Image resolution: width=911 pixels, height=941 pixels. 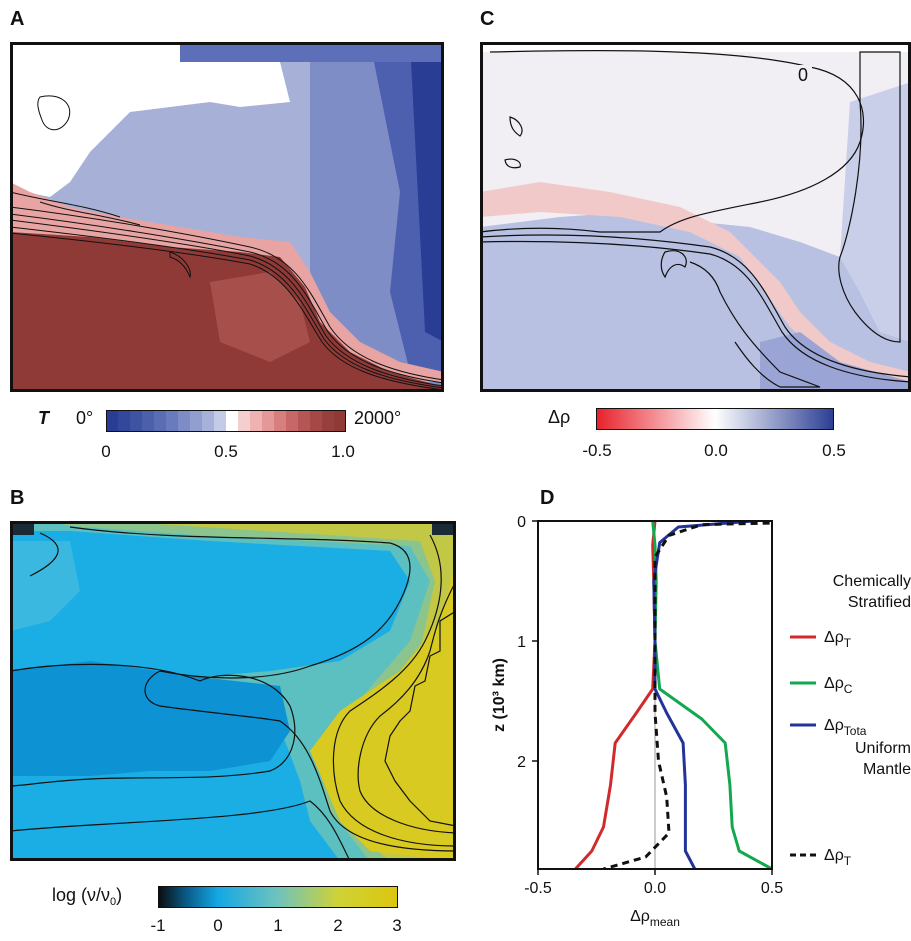 What do you see at coordinates (772, 888) in the screenshot?
I see `x-tick-label-2: 0.5` at bounding box center [772, 888].